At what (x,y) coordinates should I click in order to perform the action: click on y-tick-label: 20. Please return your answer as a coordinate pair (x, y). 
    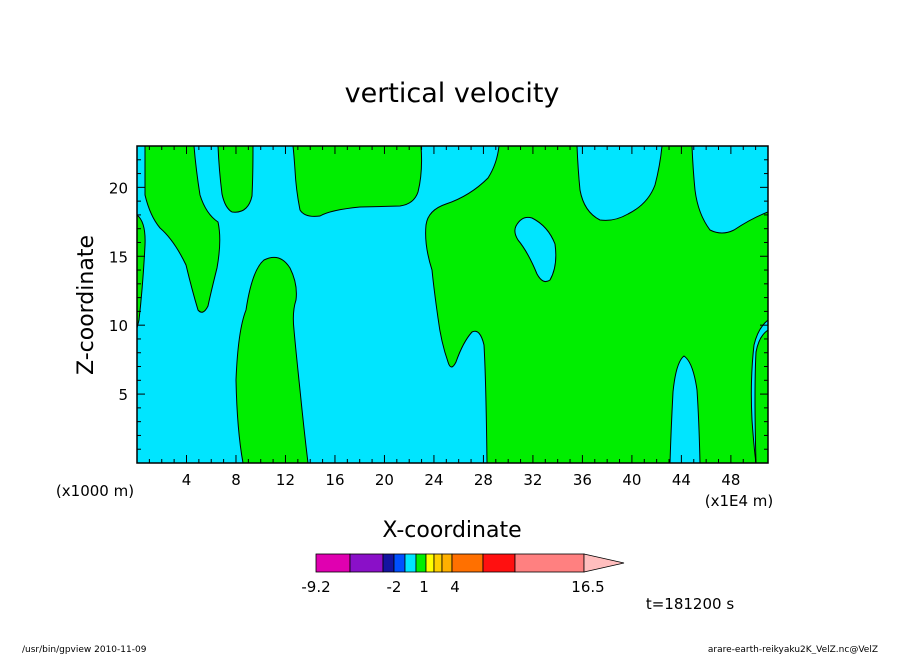
    Looking at the image, I should click on (118, 188).